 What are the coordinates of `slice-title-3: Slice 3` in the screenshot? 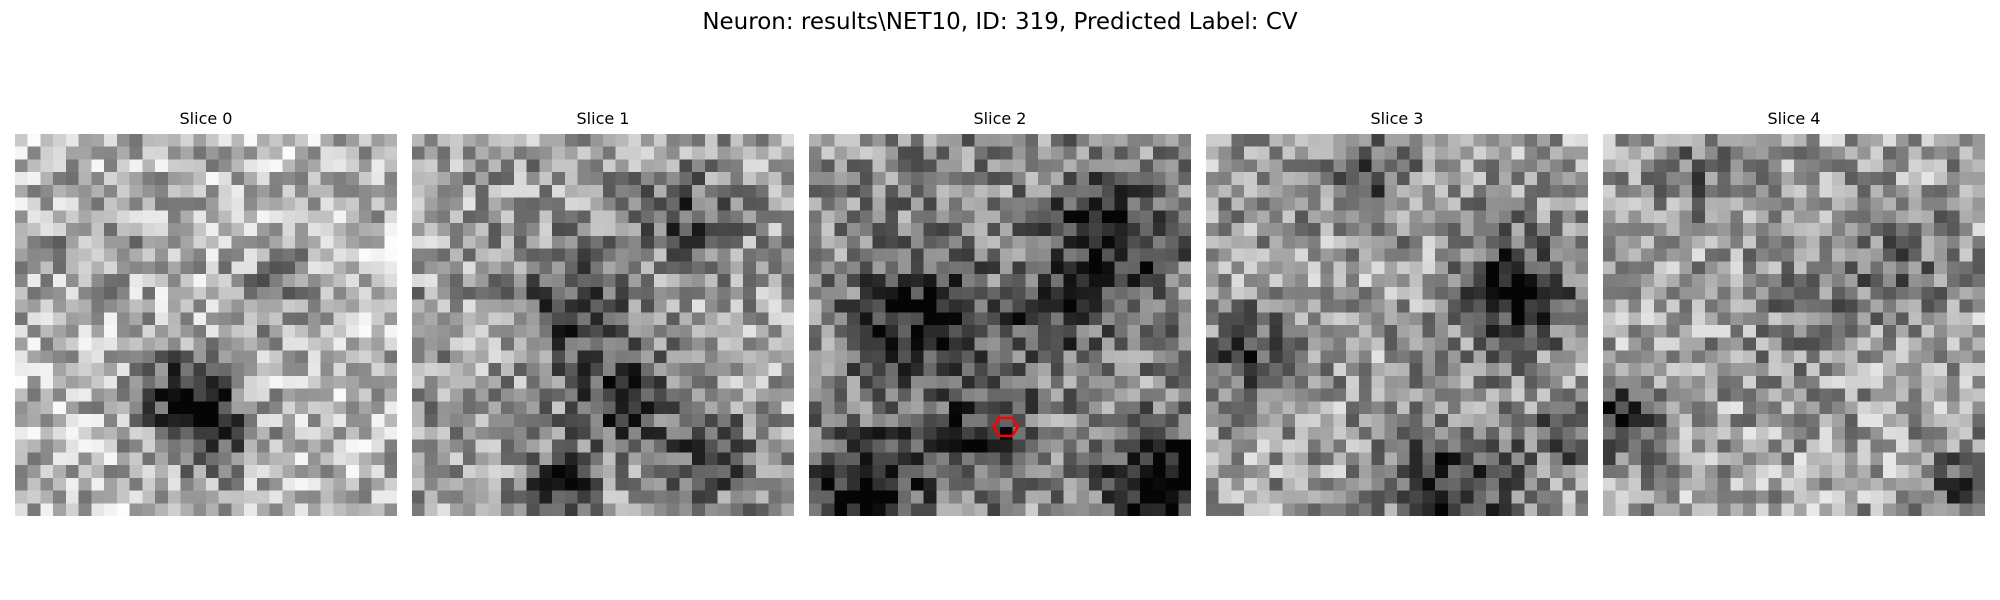 It's located at (1397, 118).